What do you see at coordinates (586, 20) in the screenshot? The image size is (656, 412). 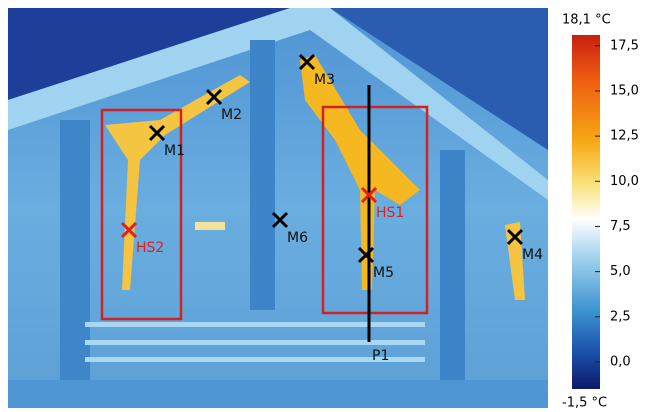 I see `scale-max-label: 18,1 °C` at bounding box center [586, 20].